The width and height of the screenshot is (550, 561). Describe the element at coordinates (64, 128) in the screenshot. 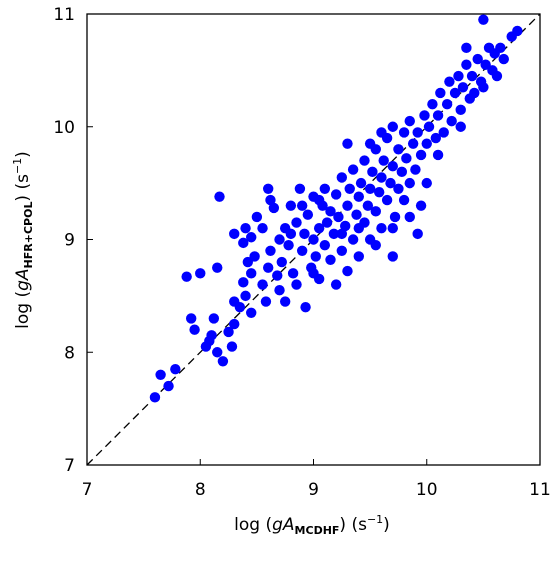

I see `y-tick-label: 10` at that location.